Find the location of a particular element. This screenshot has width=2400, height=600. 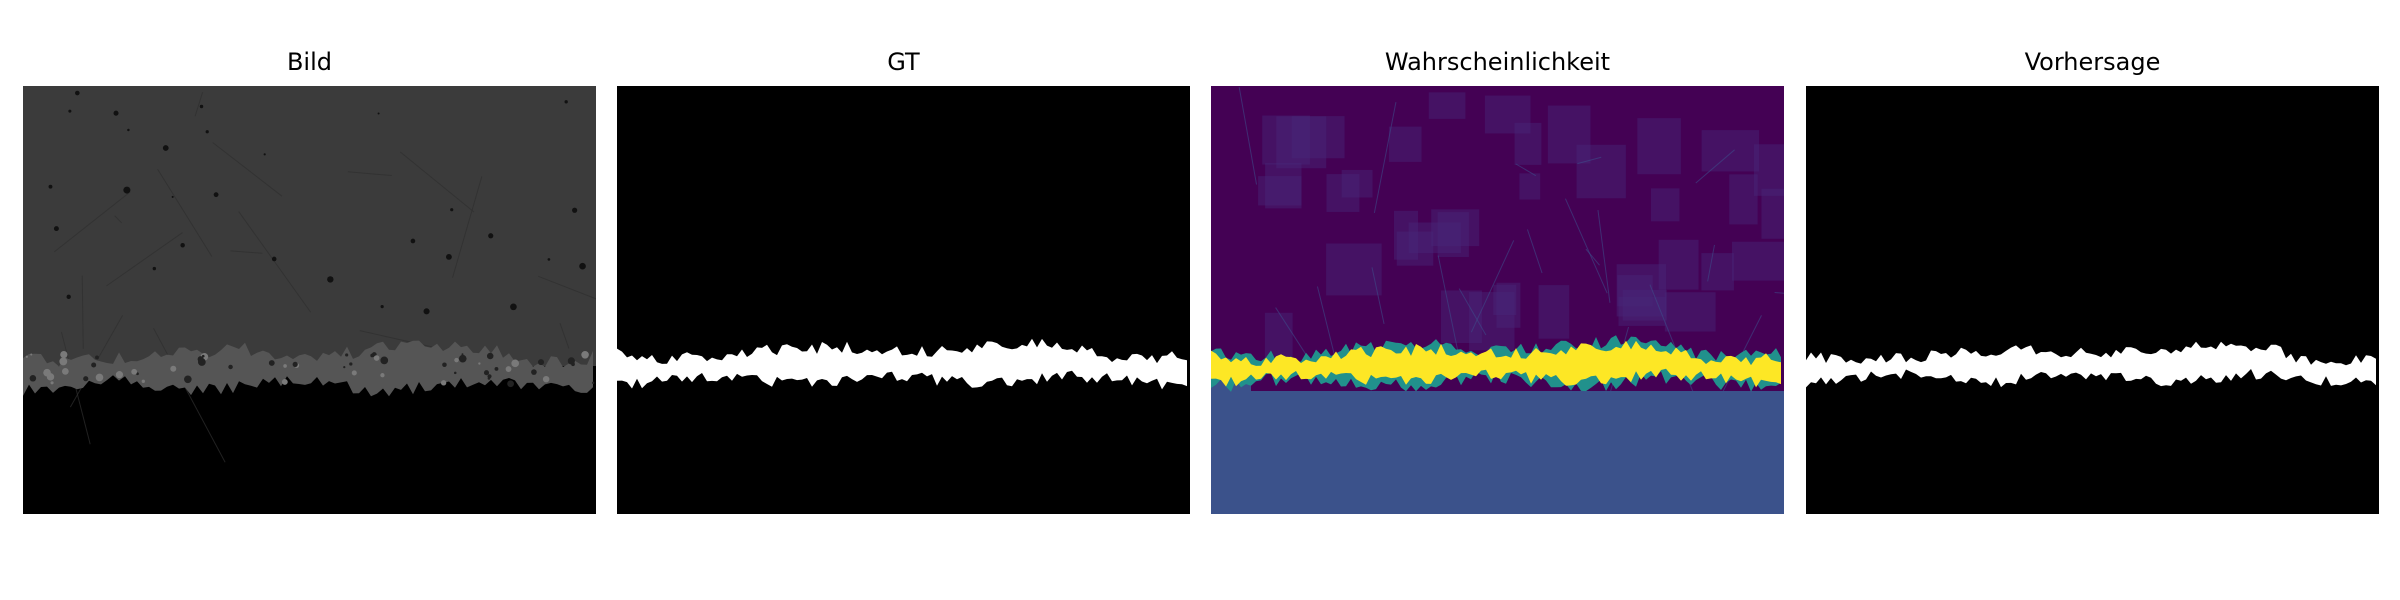

upper-material is located at coordinates (309, 226).